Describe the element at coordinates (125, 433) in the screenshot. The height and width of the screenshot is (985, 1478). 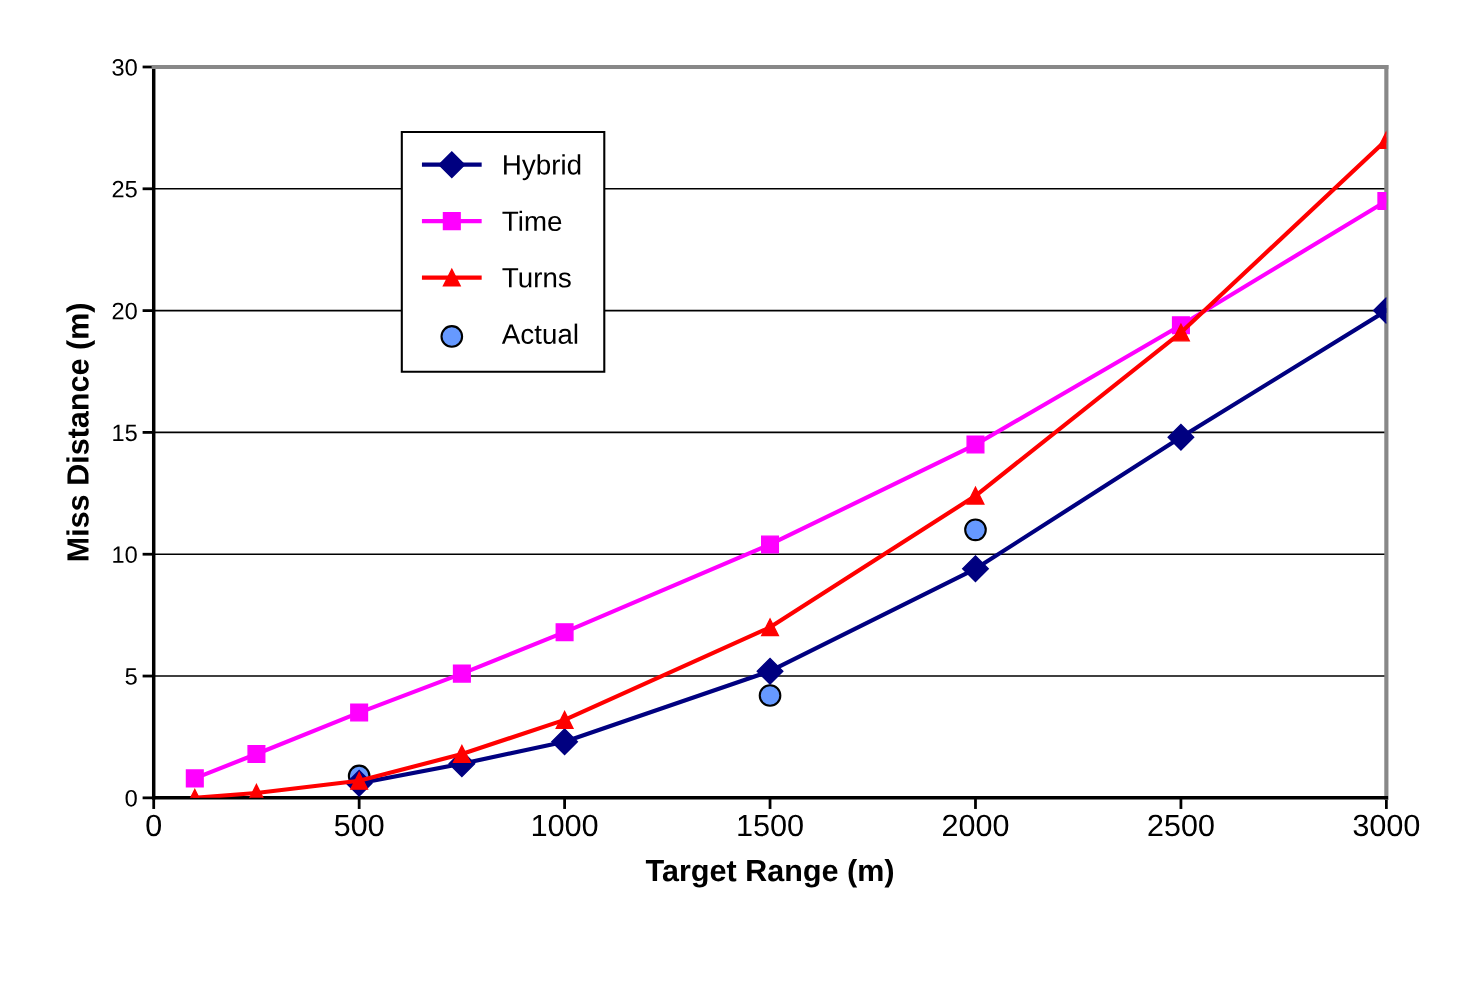
I see `y-tick-label: 15` at that location.